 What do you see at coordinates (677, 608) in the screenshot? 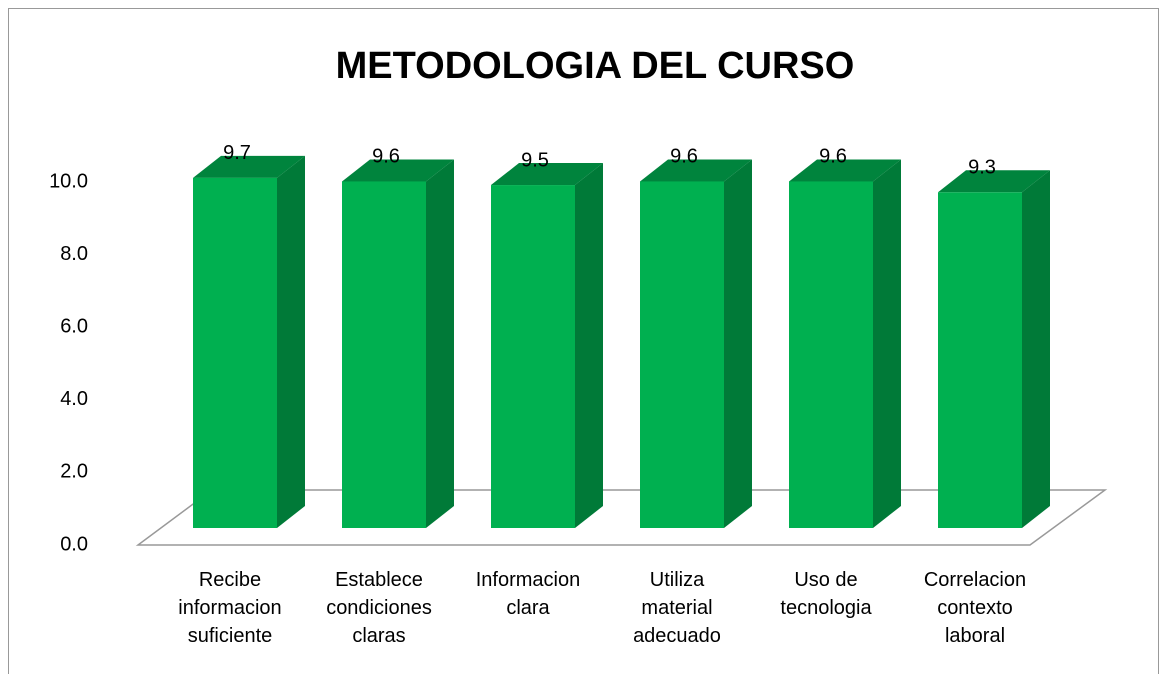
I see `x-tick-label: Utiliza material adecuado` at bounding box center [677, 608].